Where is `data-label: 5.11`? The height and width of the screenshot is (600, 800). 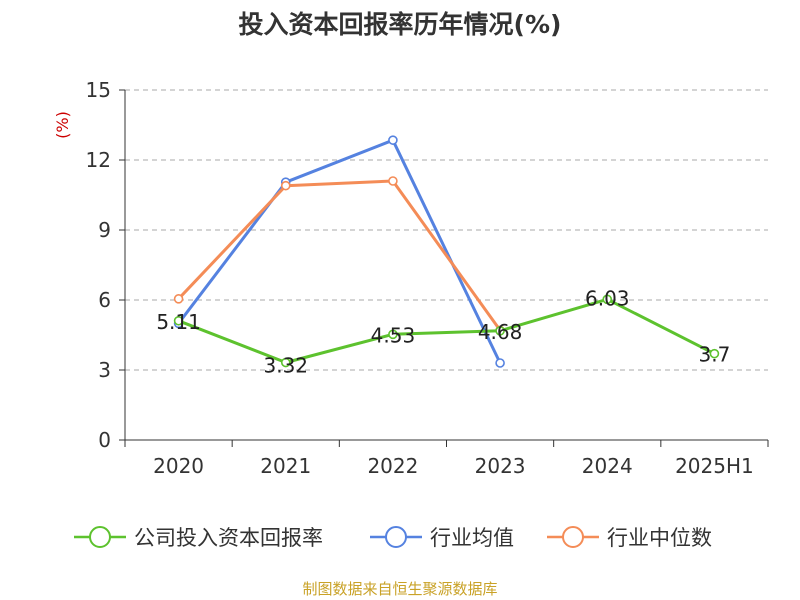 data-label: 5.11 is located at coordinates (178, 322).